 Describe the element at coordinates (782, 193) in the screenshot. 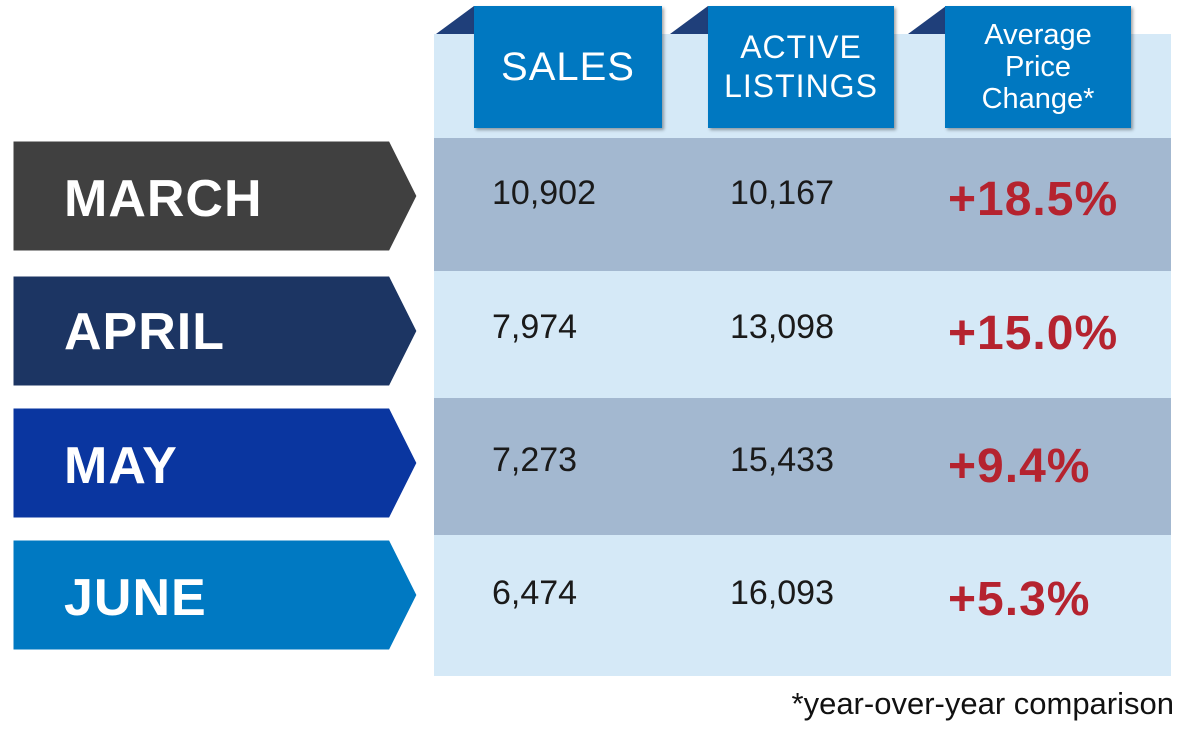

I see `cell-active-march: 10,167` at that location.